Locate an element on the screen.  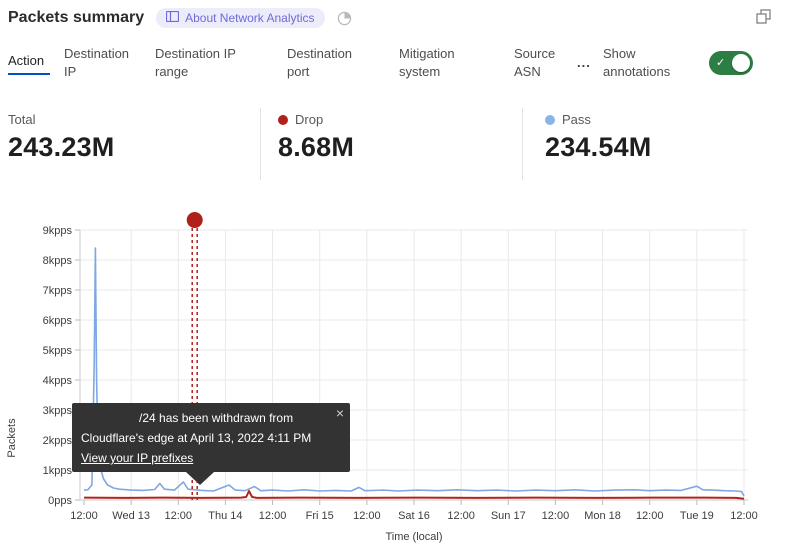
about-badge-label: About Network Analytics is located at coordinates (250, 18).